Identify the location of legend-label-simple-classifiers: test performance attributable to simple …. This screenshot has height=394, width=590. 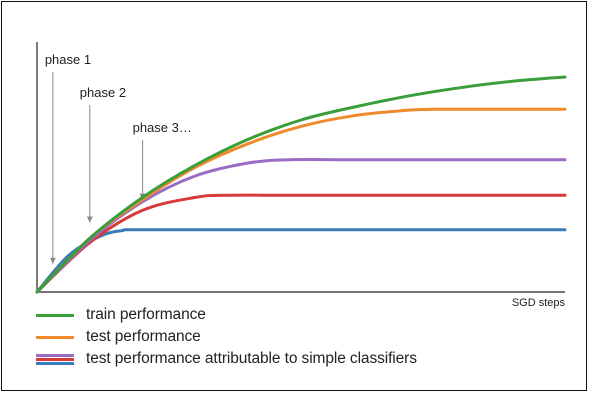
(251, 358).